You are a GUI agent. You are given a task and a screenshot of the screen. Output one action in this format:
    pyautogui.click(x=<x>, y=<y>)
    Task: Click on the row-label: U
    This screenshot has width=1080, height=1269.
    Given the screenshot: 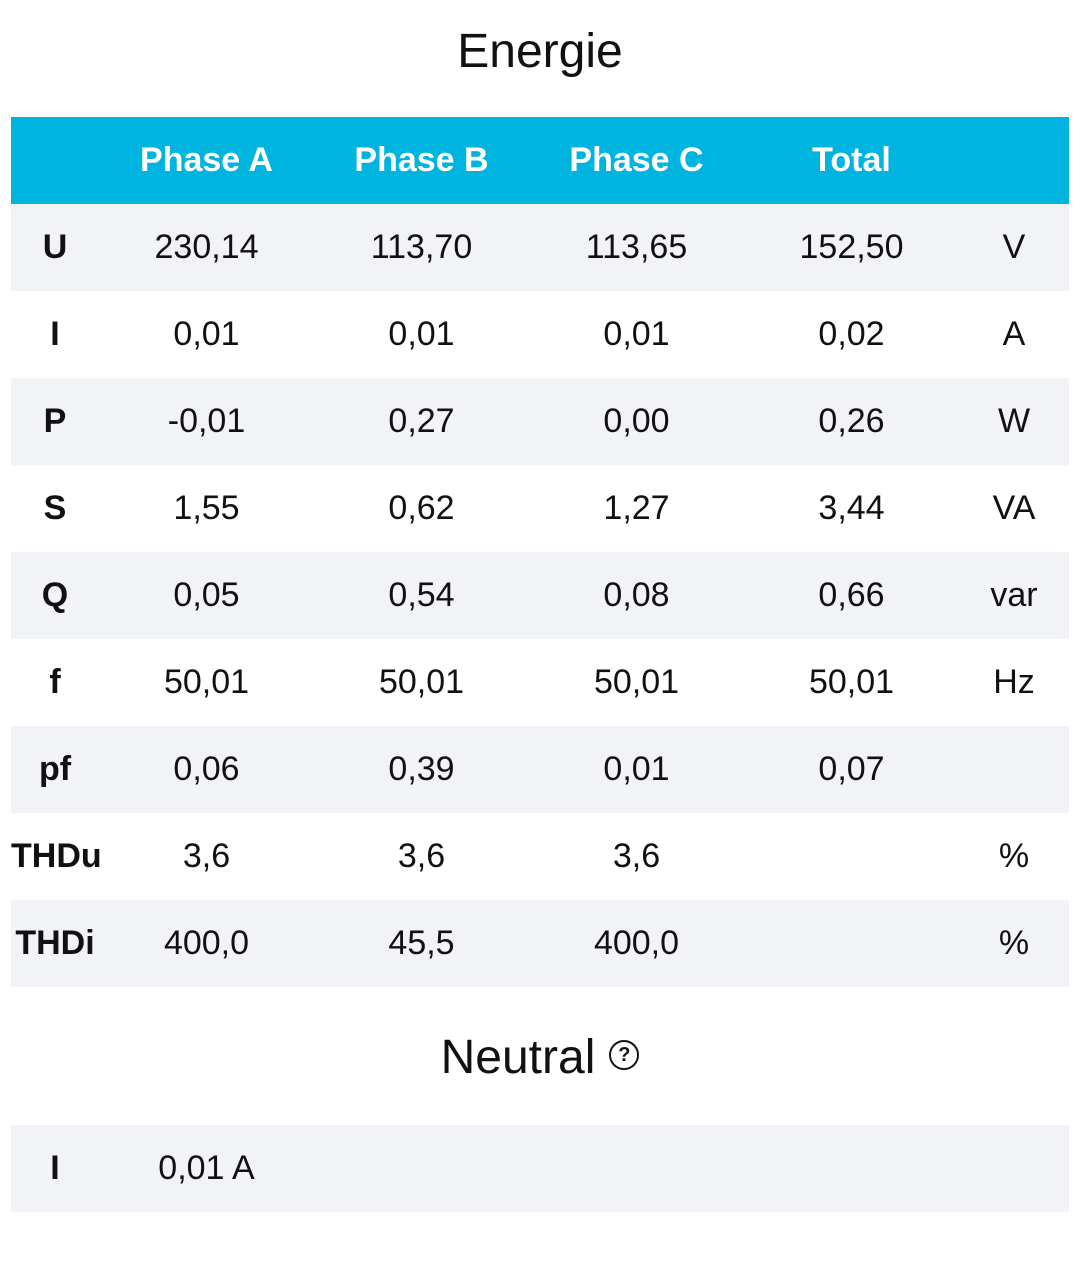 What is the action you would take?
    pyautogui.click(x=55, y=247)
    